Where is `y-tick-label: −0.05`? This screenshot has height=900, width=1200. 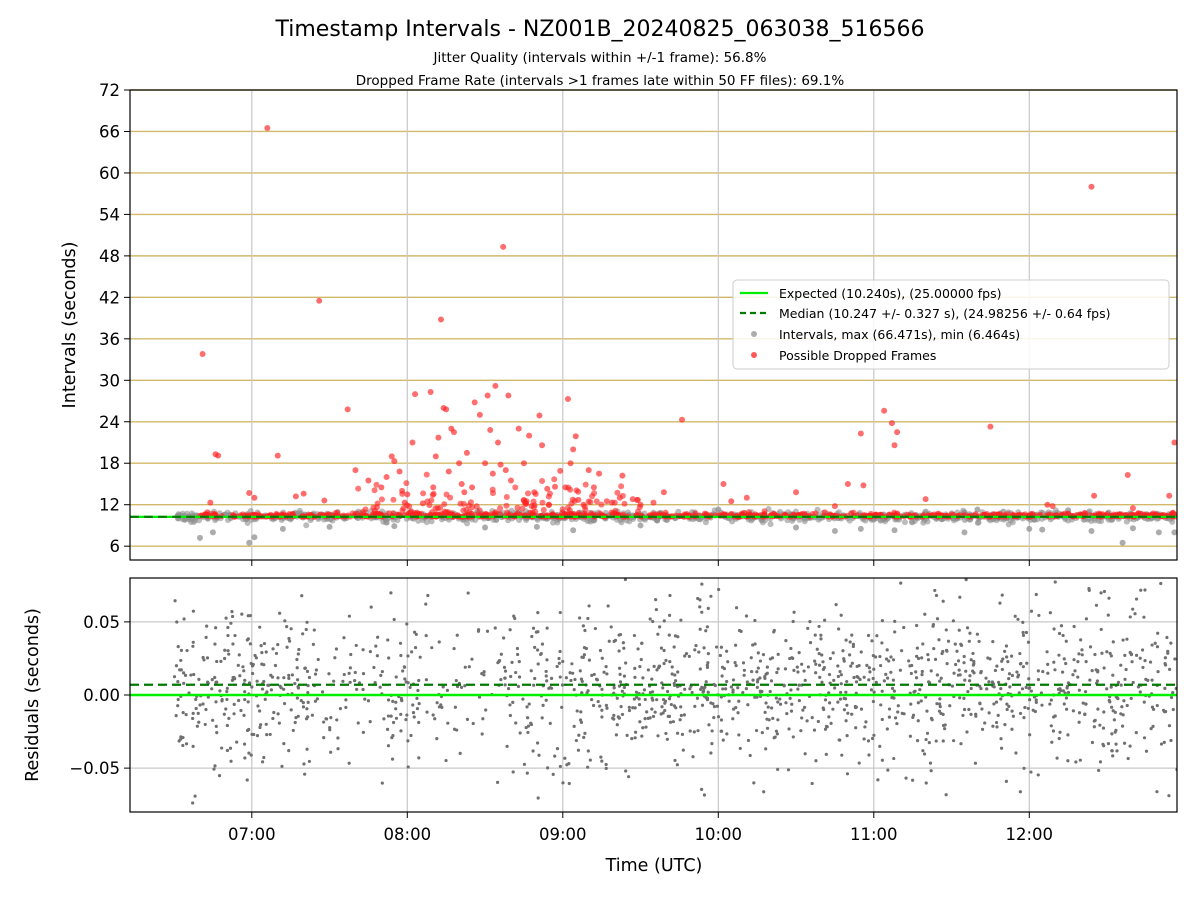 y-tick-label: −0.05 is located at coordinates (94, 768).